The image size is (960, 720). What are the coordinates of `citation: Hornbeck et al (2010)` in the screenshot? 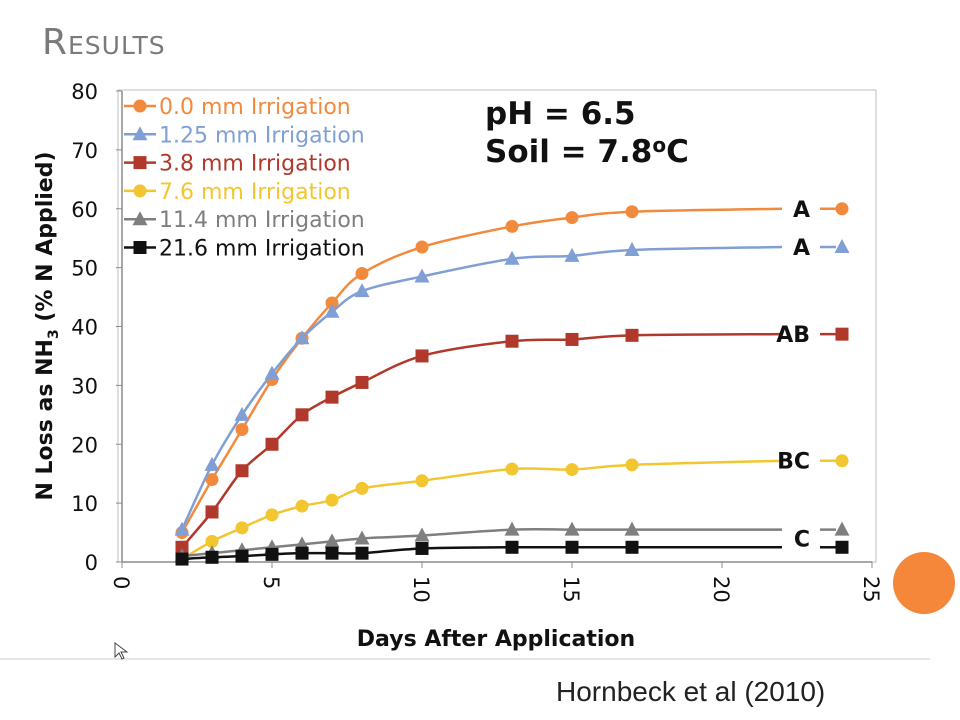 It's located at (691, 691).